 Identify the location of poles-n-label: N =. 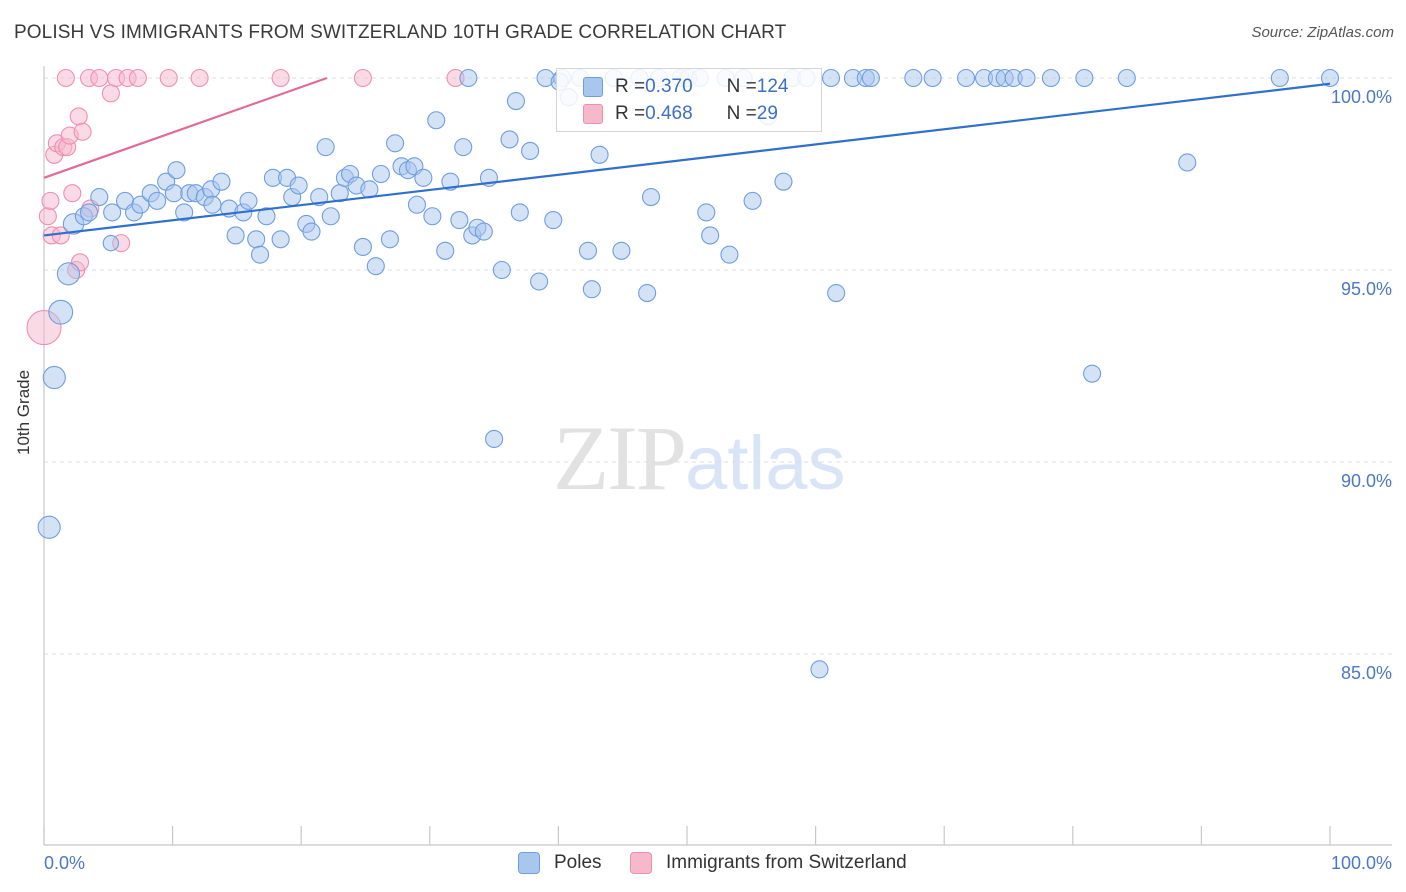
(741, 86).